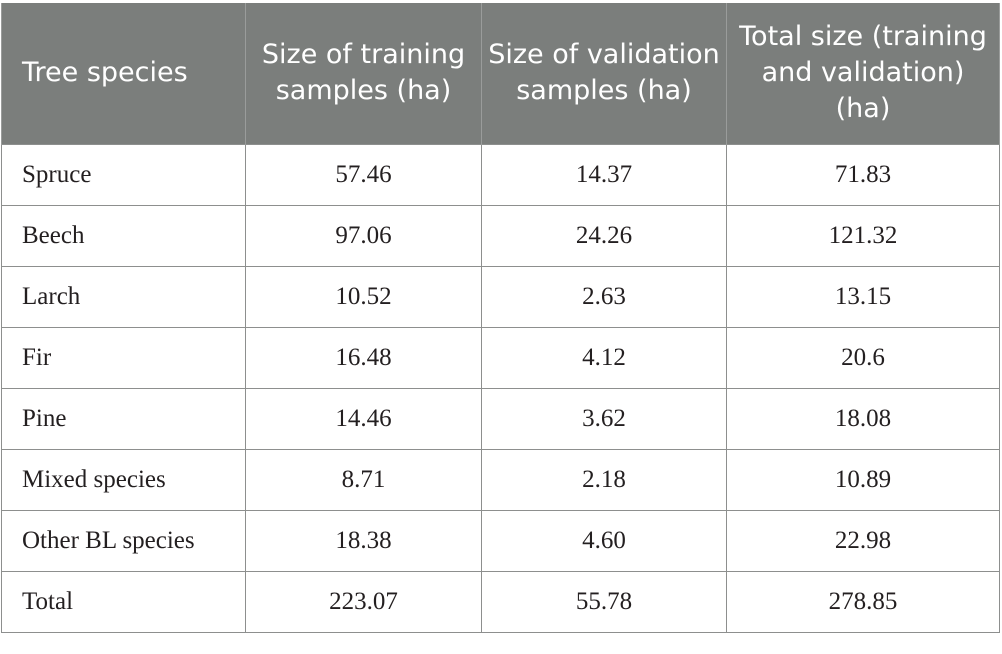 Image resolution: width=1002 pixels, height=654 pixels. I want to click on table-row: Mixed species 8.71 2.18 10.89, so click(500, 479).